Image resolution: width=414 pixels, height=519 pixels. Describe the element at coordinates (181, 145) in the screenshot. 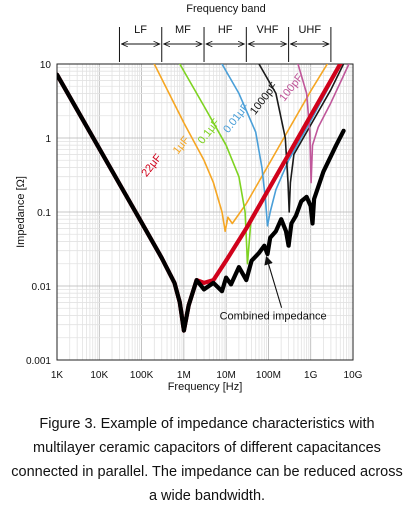

I see `curve-label: 1μF` at that location.